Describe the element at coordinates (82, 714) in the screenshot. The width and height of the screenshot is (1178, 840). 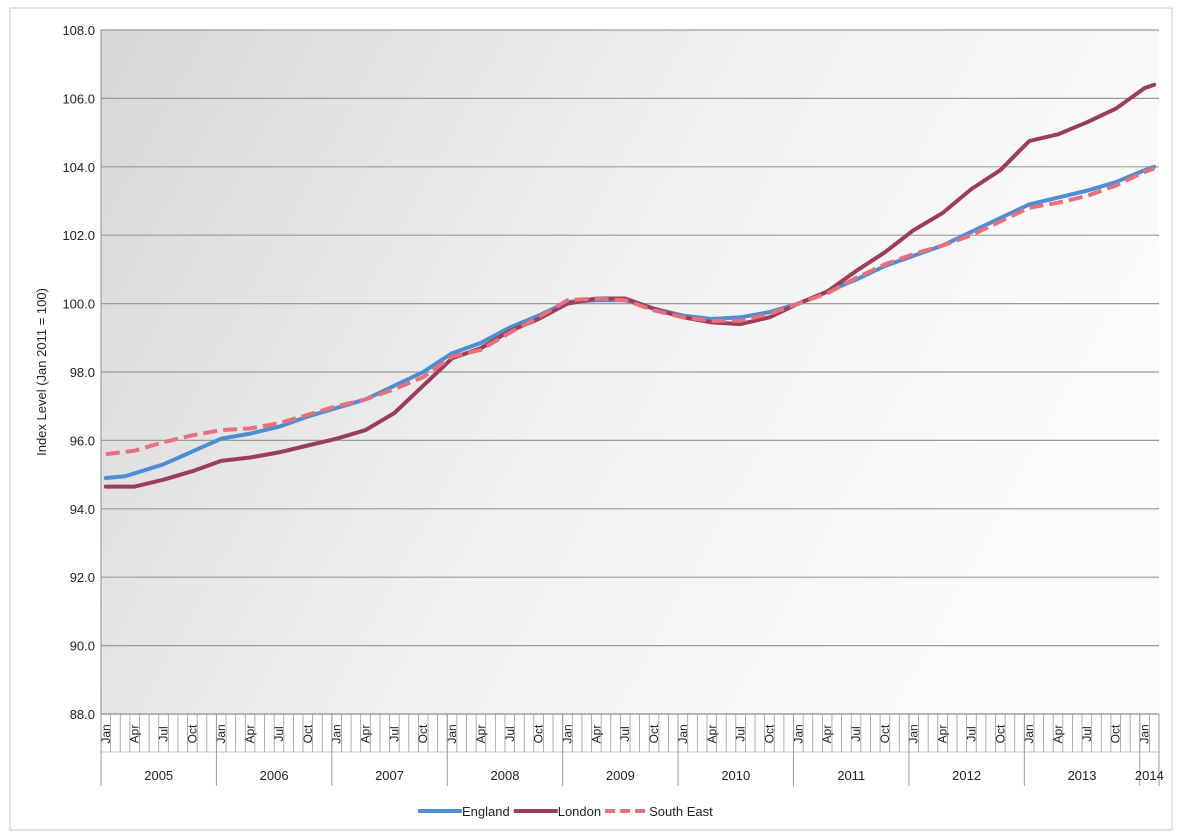
I see `y-tick-label: 88.0` at that location.